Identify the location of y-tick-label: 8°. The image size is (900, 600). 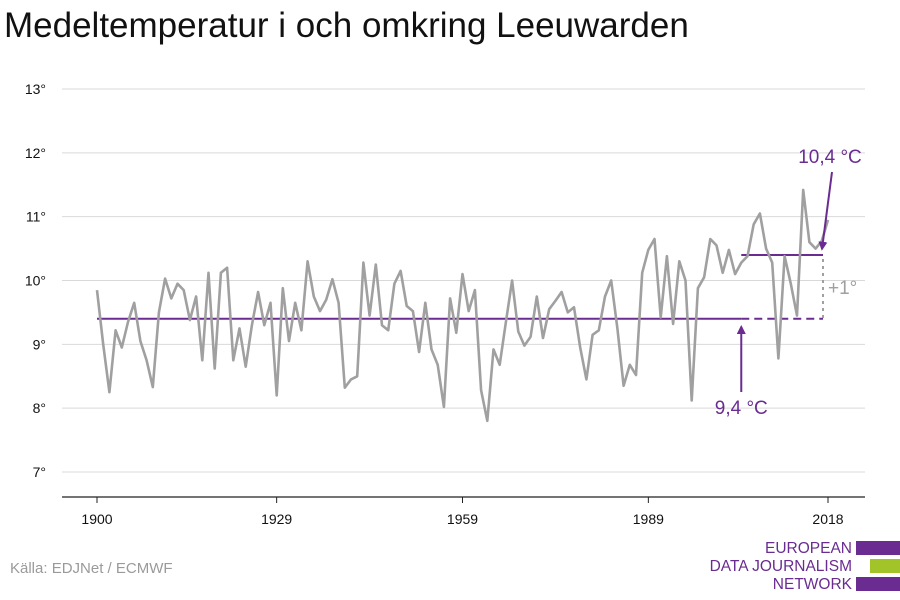
(39, 408).